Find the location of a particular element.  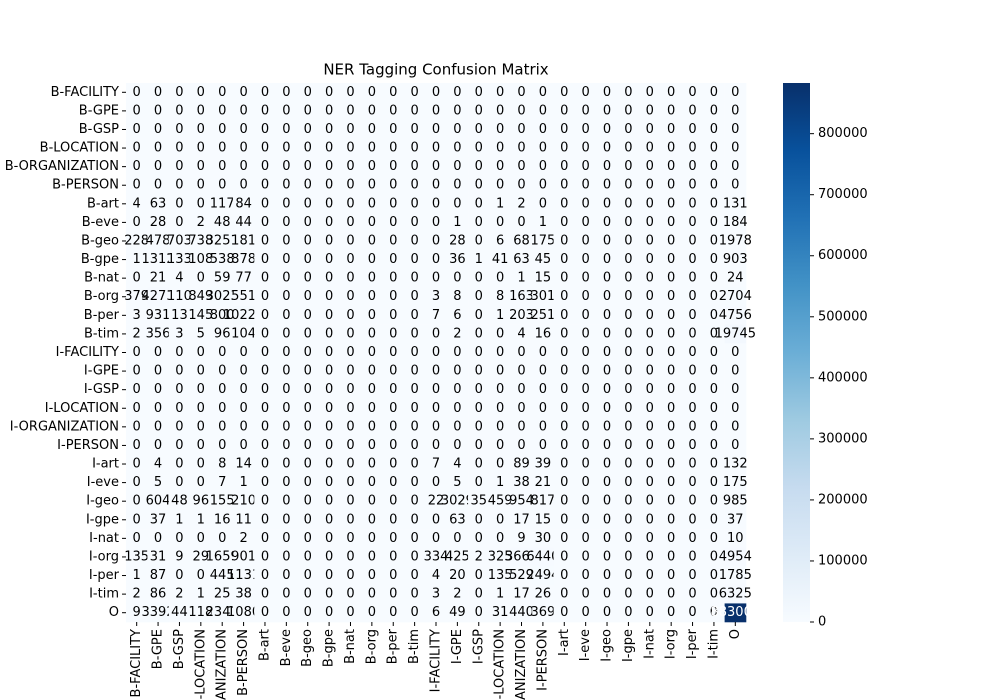

cell-label: 17 is located at coordinates (521, 594).